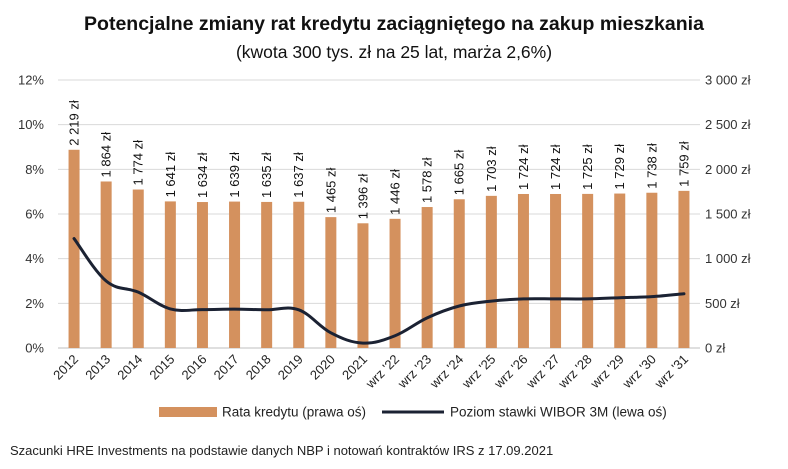 This screenshot has width=788, height=469. What do you see at coordinates (65, 367) in the screenshot?
I see `x-tick-label: 2012` at bounding box center [65, 367].